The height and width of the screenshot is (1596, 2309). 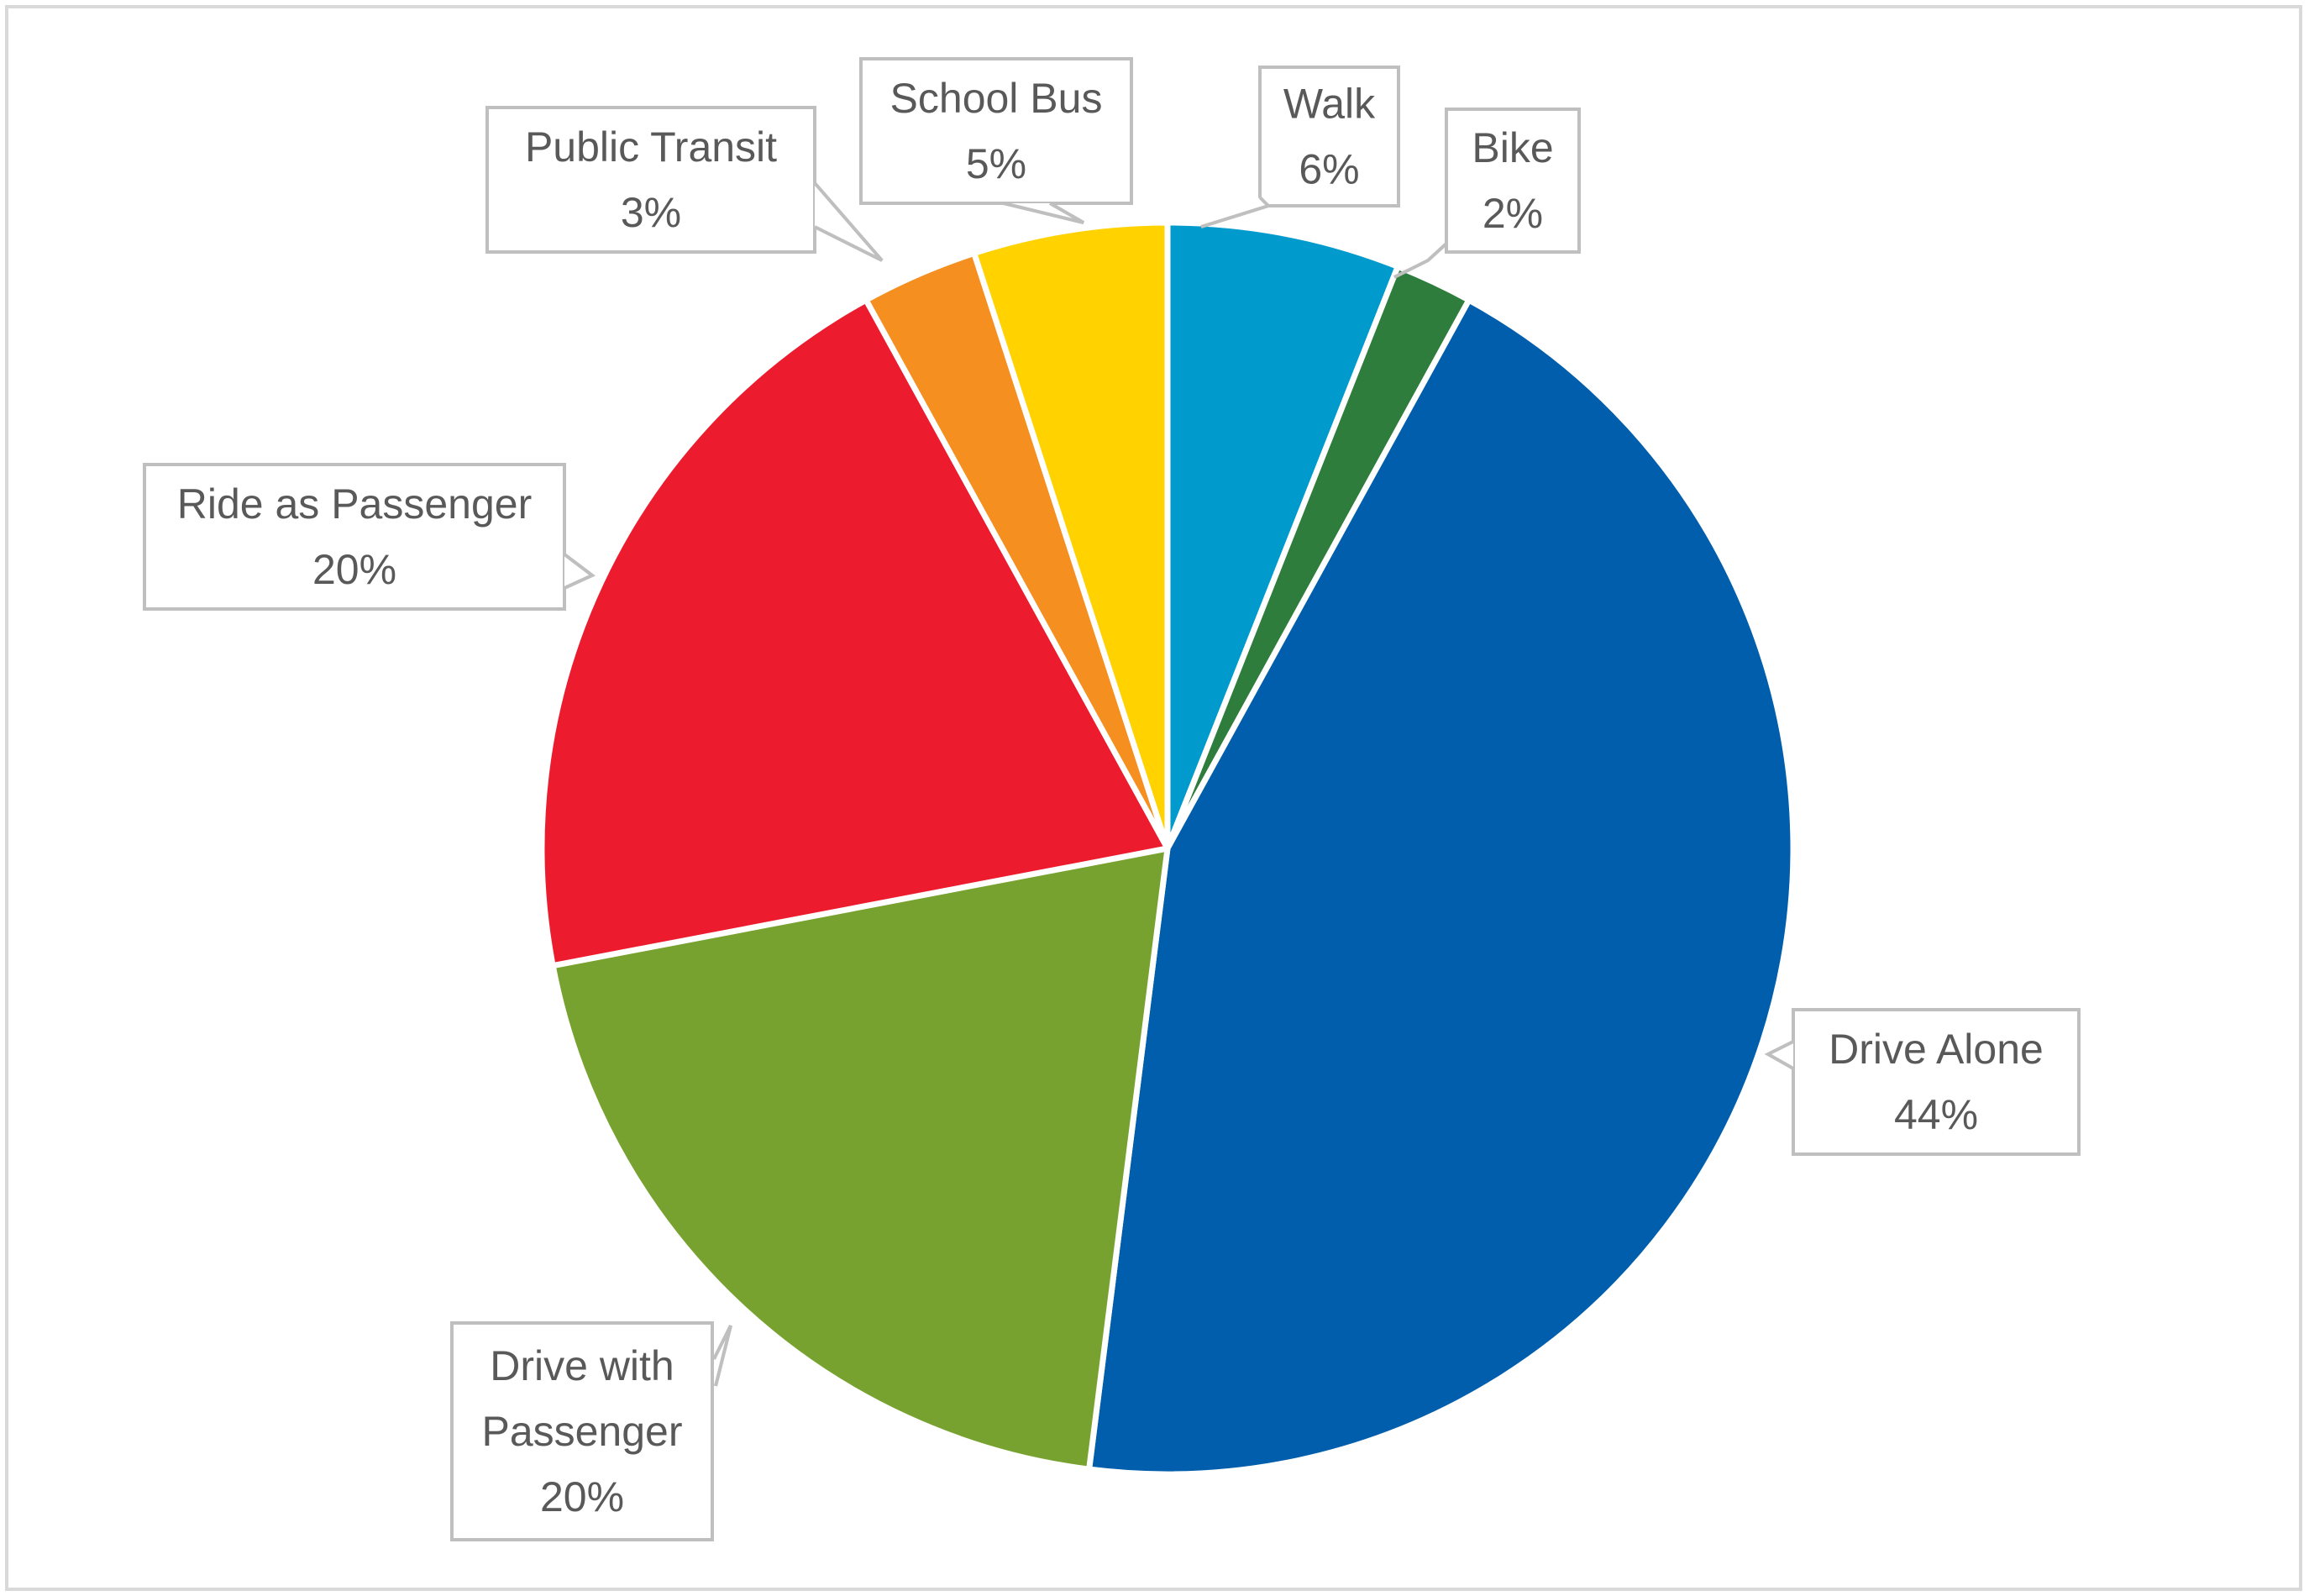 I want to click on data-label-value-drive-alone: 44%, so click(x=1936, y=1114).